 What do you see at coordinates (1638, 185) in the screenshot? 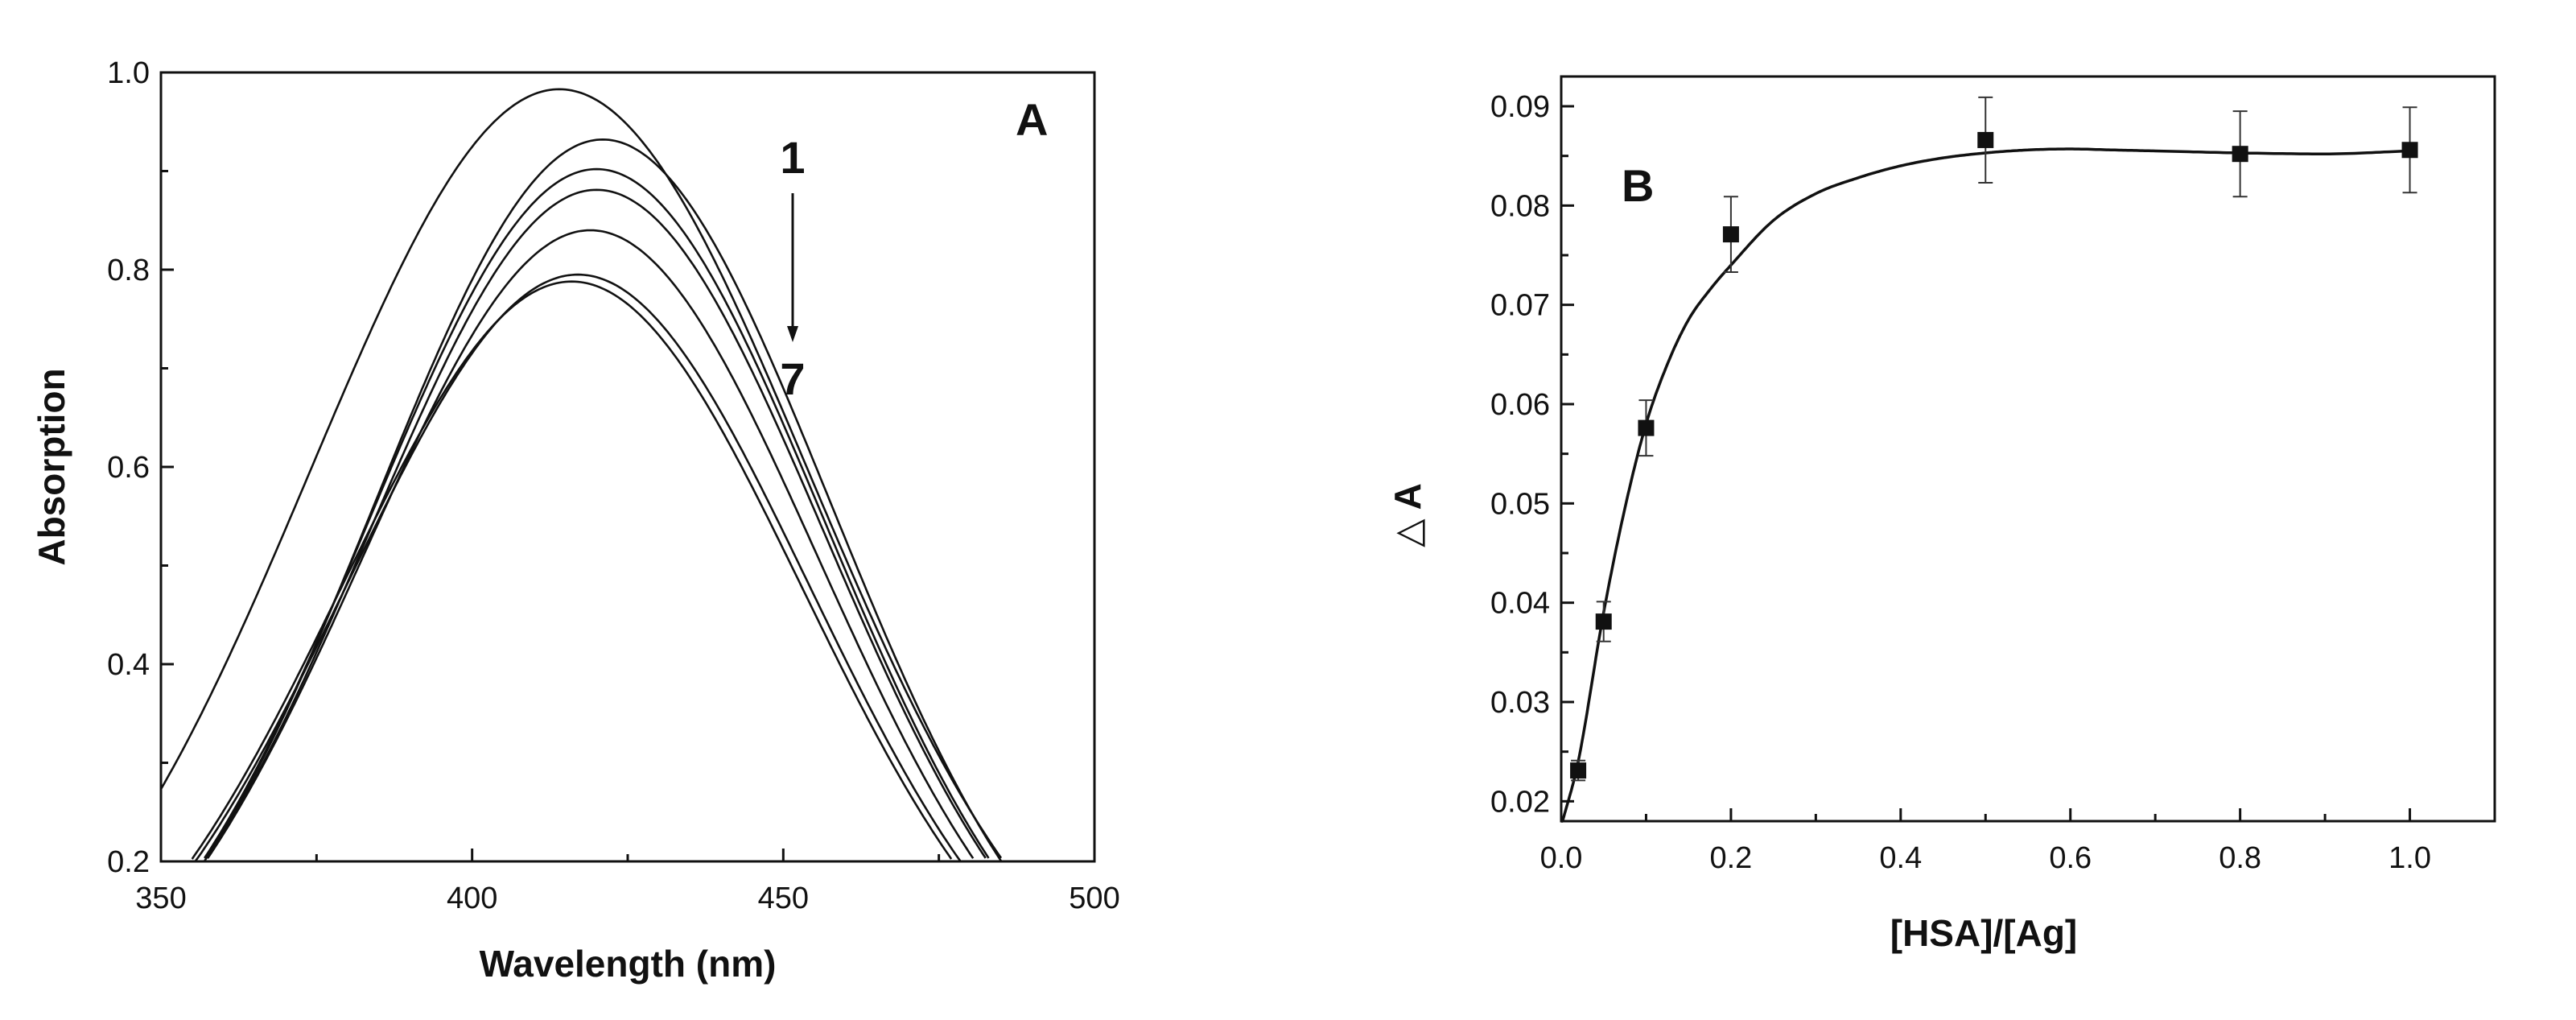
I see `panel-b-label: B` at bounding box center [1638, 185].